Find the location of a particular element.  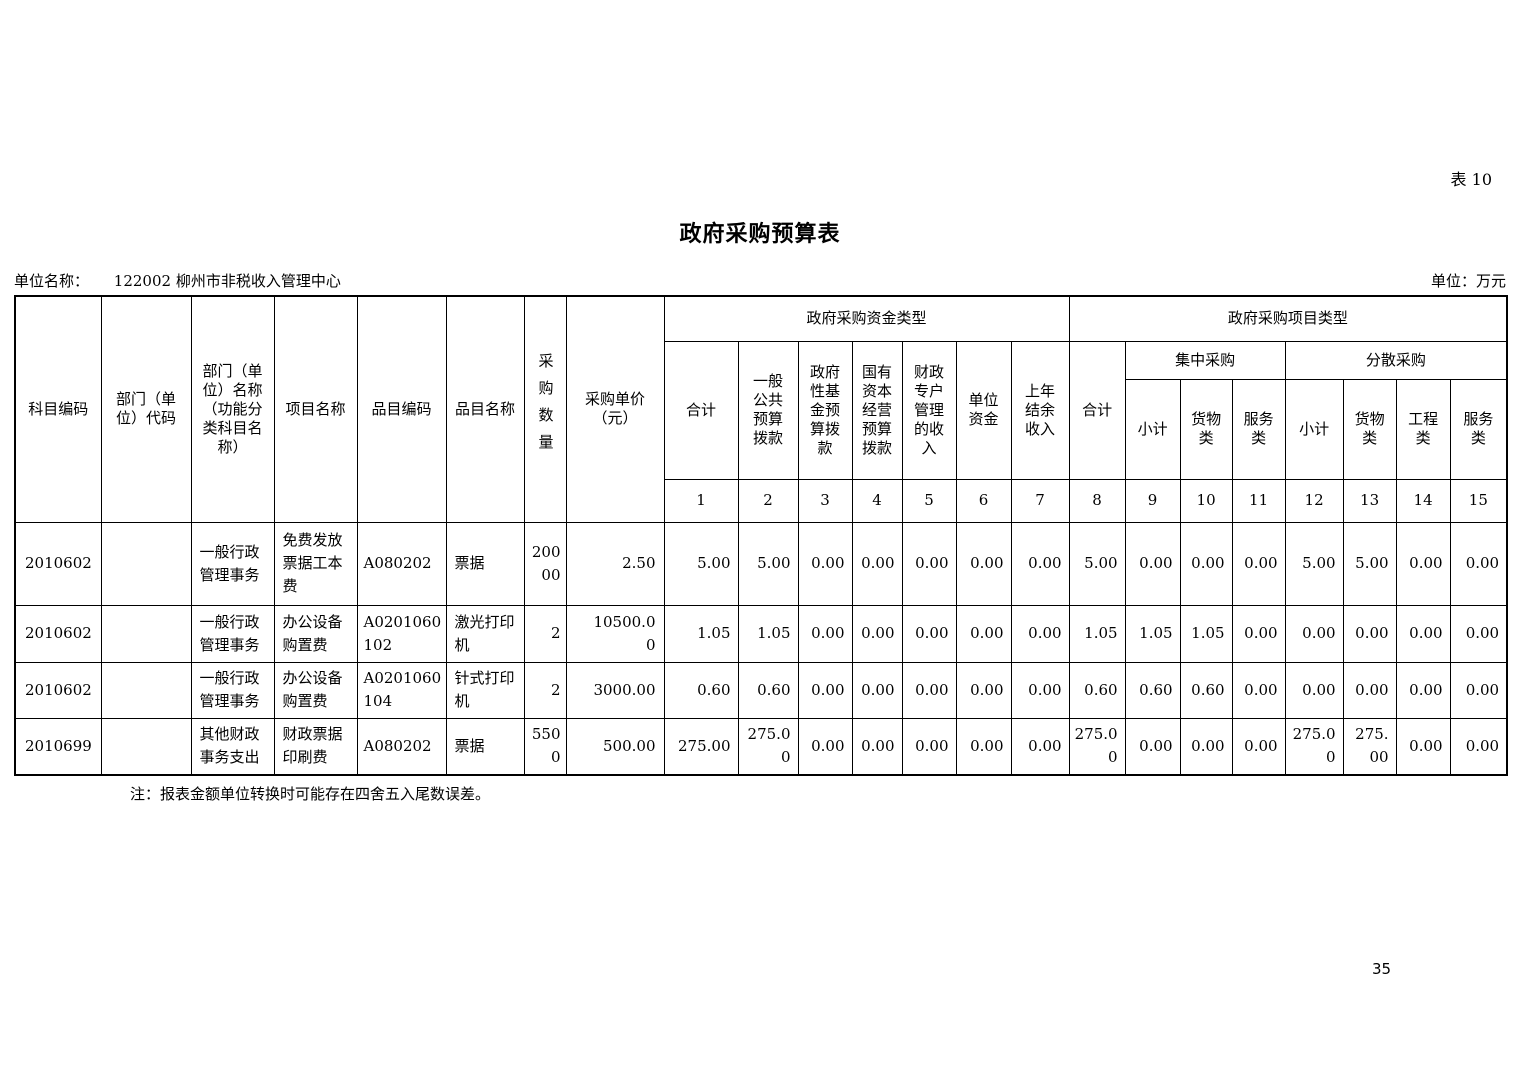

table-cell: 500.00 is located at coordinates (615, 746).